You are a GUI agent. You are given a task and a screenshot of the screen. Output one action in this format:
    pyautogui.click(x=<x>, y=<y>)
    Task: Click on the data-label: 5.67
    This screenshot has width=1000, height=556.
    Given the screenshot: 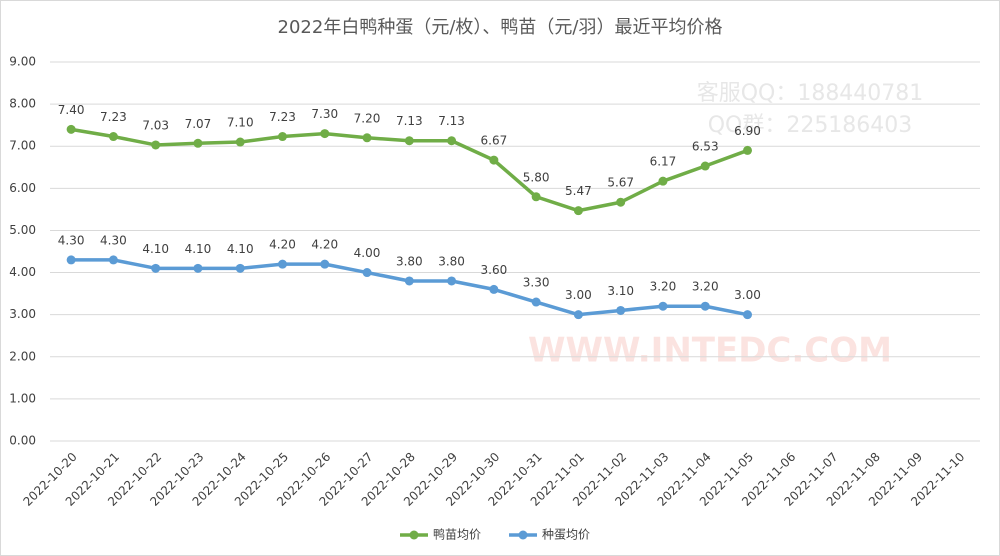 What is the action you would take?
    pyautogui.click(x=620, y=183)
    